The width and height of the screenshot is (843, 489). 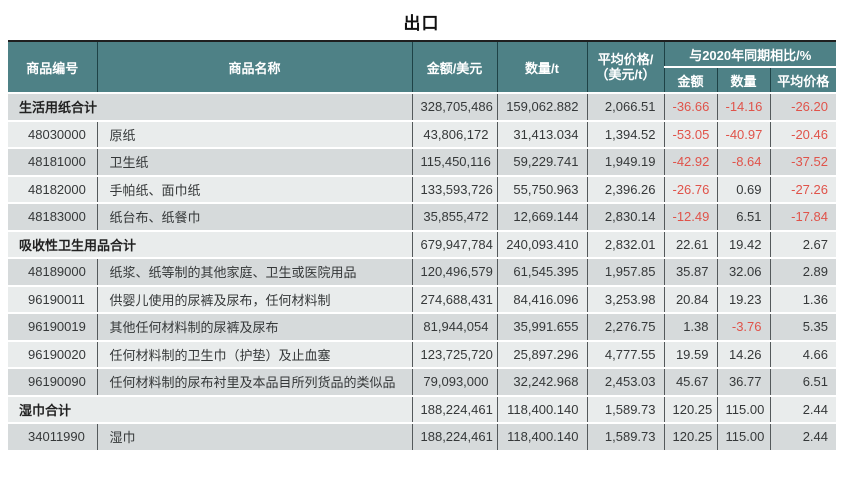 I want to click on amount-cell: 81,944,054, so click(x=455, y=327).